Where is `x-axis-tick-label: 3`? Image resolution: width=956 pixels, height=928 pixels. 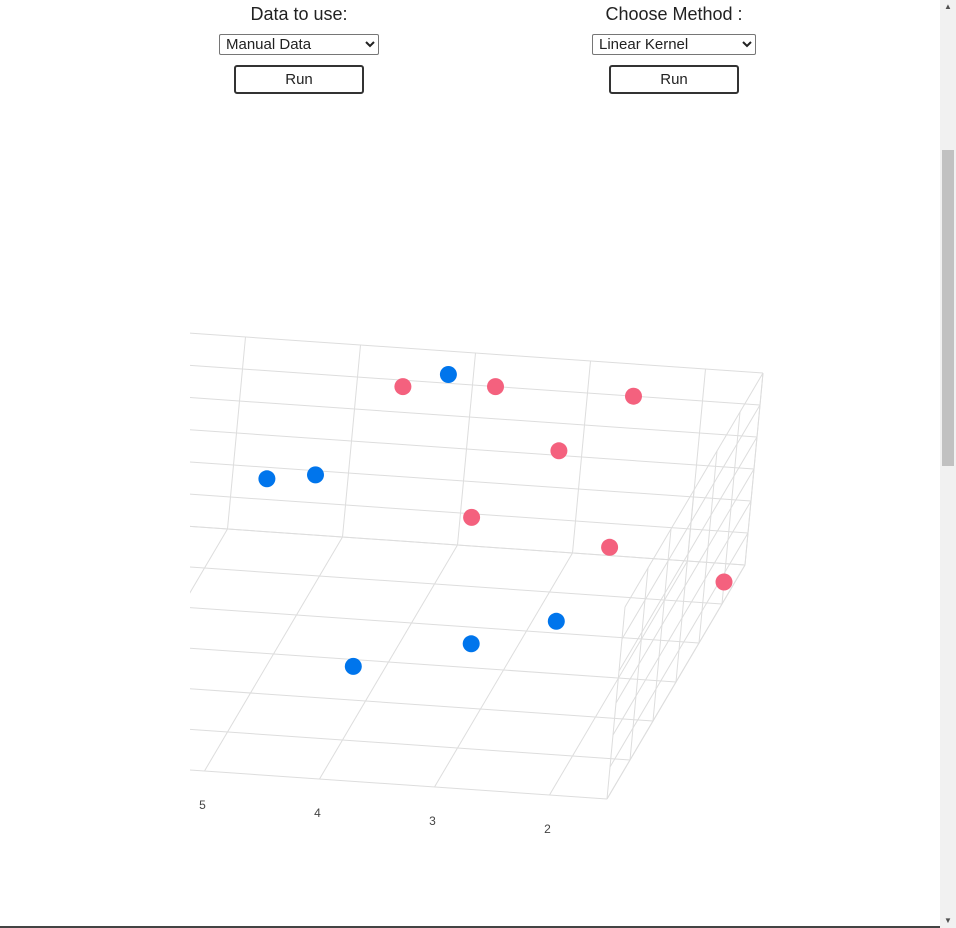
x-axis-tick-label: 3 is located at coordinates (432, 821).